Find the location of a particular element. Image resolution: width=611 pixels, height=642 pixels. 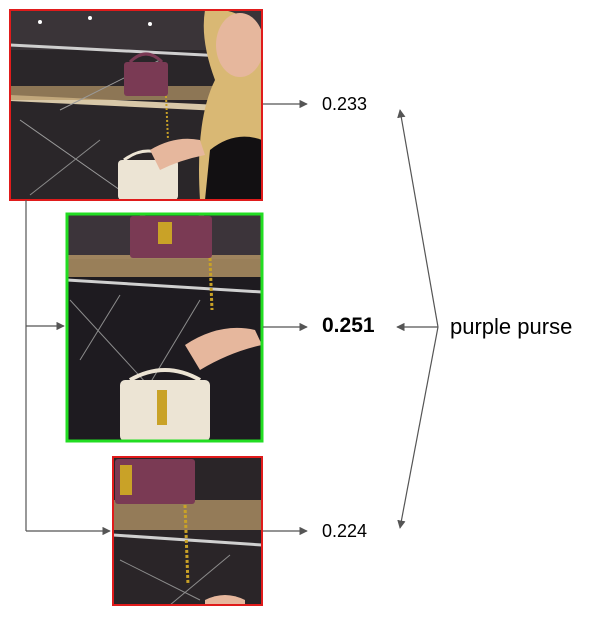

query-text: purple purse is located at coordinates (511, 326).